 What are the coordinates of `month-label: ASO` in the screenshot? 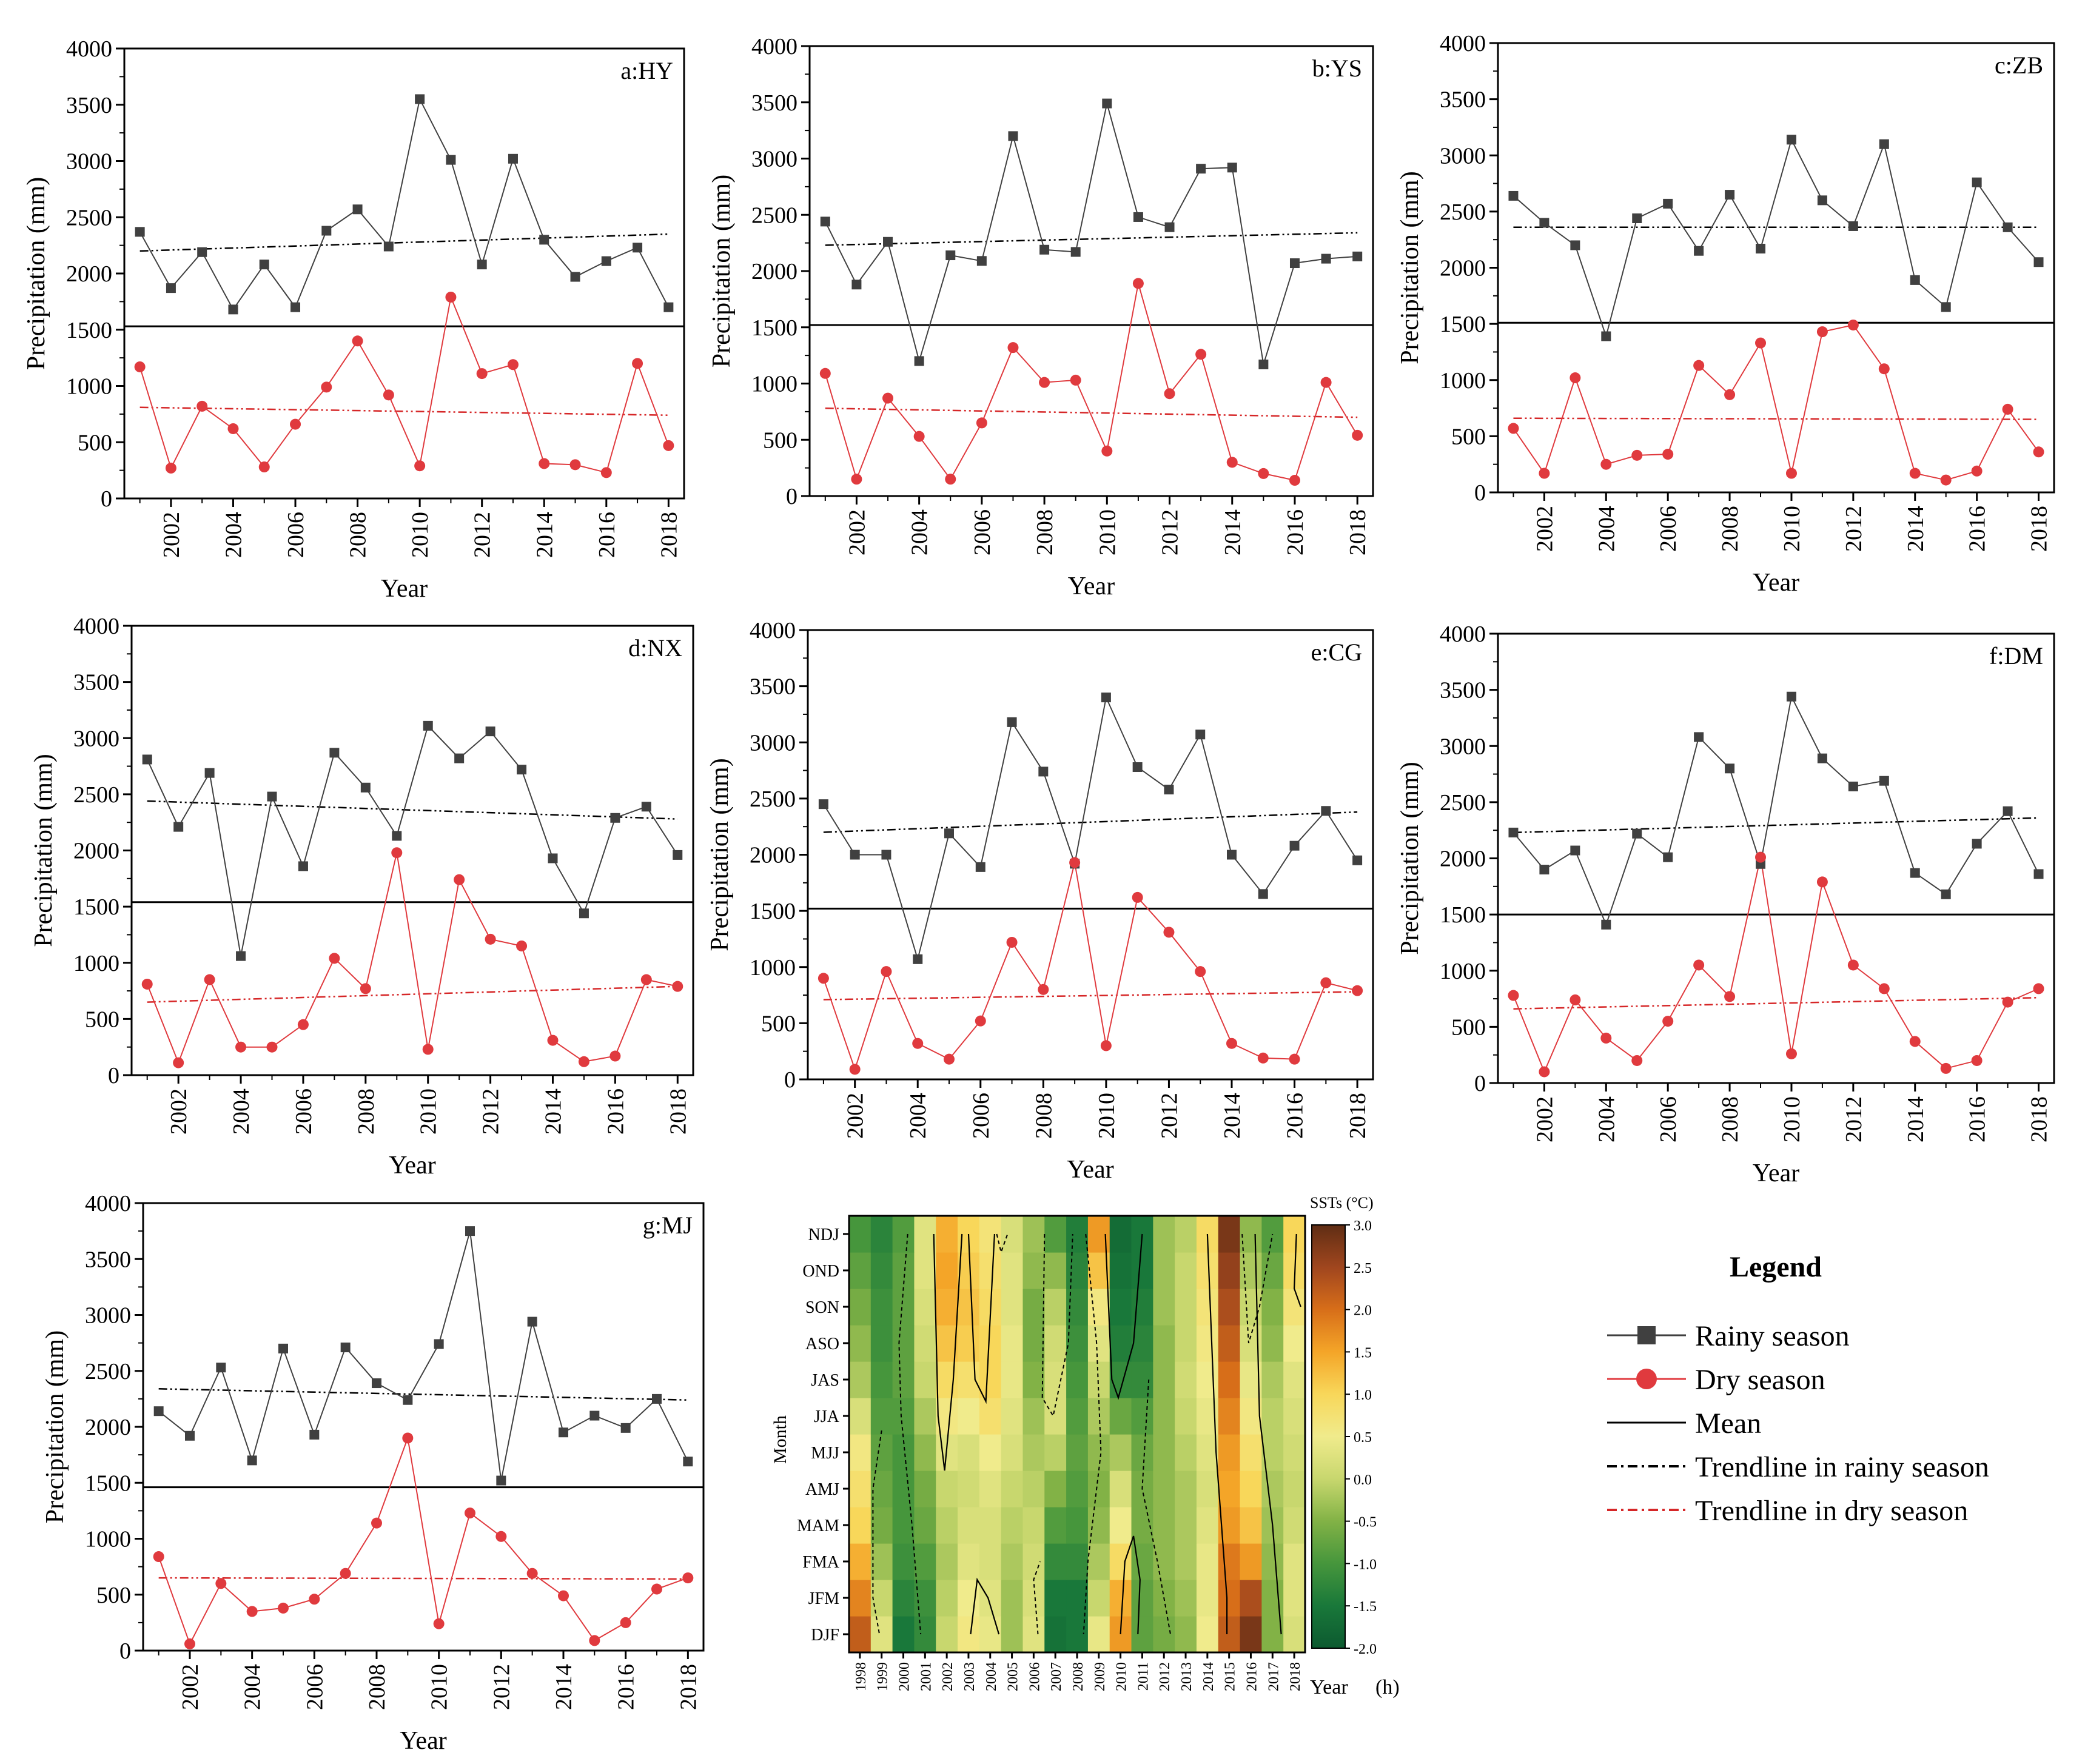 It's located at (822, 1344).